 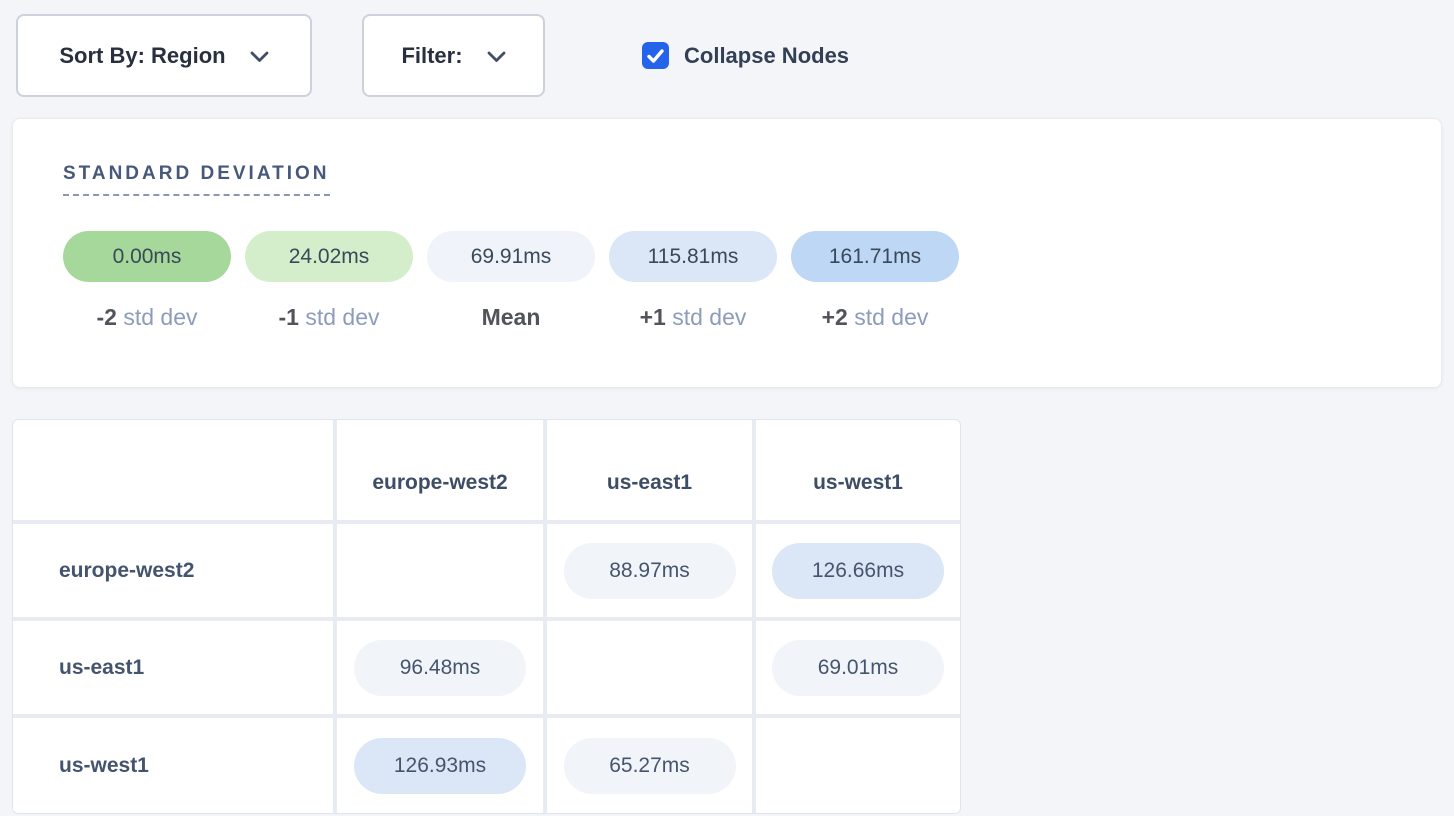 I want to click on filter-dropdown: Filter:, so click(x=453, y=55).